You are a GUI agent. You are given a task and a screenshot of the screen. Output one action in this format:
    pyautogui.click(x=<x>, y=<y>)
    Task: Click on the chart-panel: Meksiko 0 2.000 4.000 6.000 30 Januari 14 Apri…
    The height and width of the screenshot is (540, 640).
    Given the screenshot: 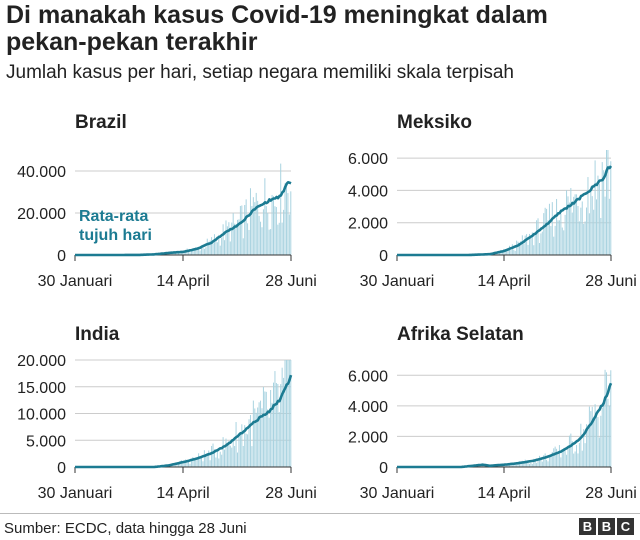 What is the action you would take?
    pyautogui.click(x=492, y=201)
    